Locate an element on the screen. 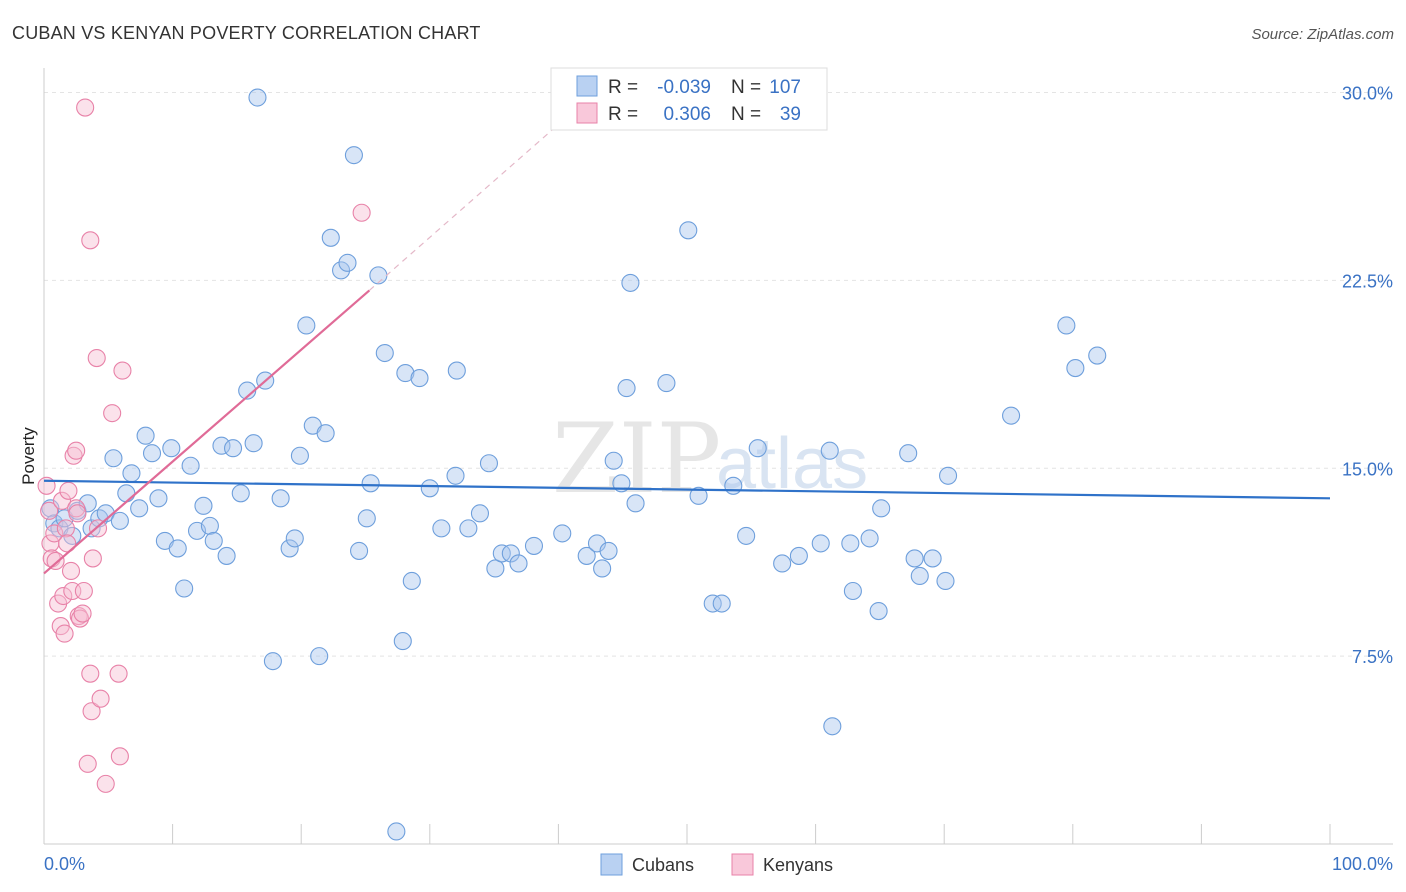 The width and height of the screenshot is (1406, 892). legend-r-value-kenyans: 0.306 is located at coordinates (687, 114).